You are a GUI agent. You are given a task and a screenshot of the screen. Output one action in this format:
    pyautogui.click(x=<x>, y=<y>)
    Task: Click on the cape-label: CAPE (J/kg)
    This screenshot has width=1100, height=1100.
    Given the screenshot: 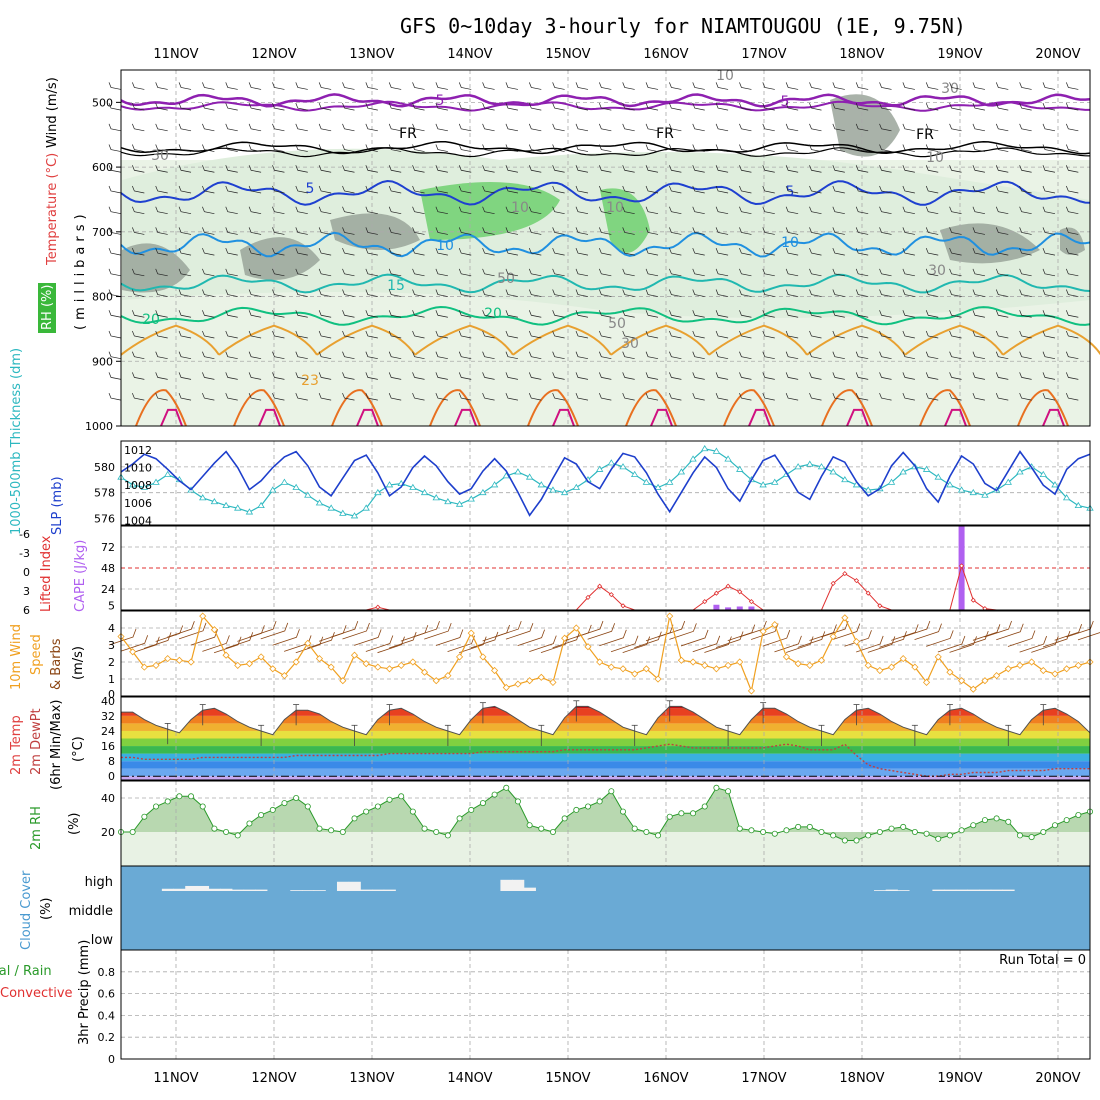 What is the action you would take?
    pyautogui.click(x=80, y=576)
    